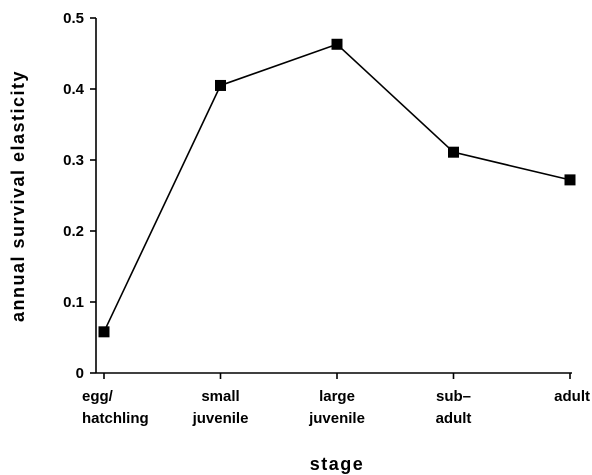 The width and height of the screenshot is (592, 475). Describe the element at coordinates (115, 407) in the screenshot. I see `x-tick-label: egg/hatchling` at that location.